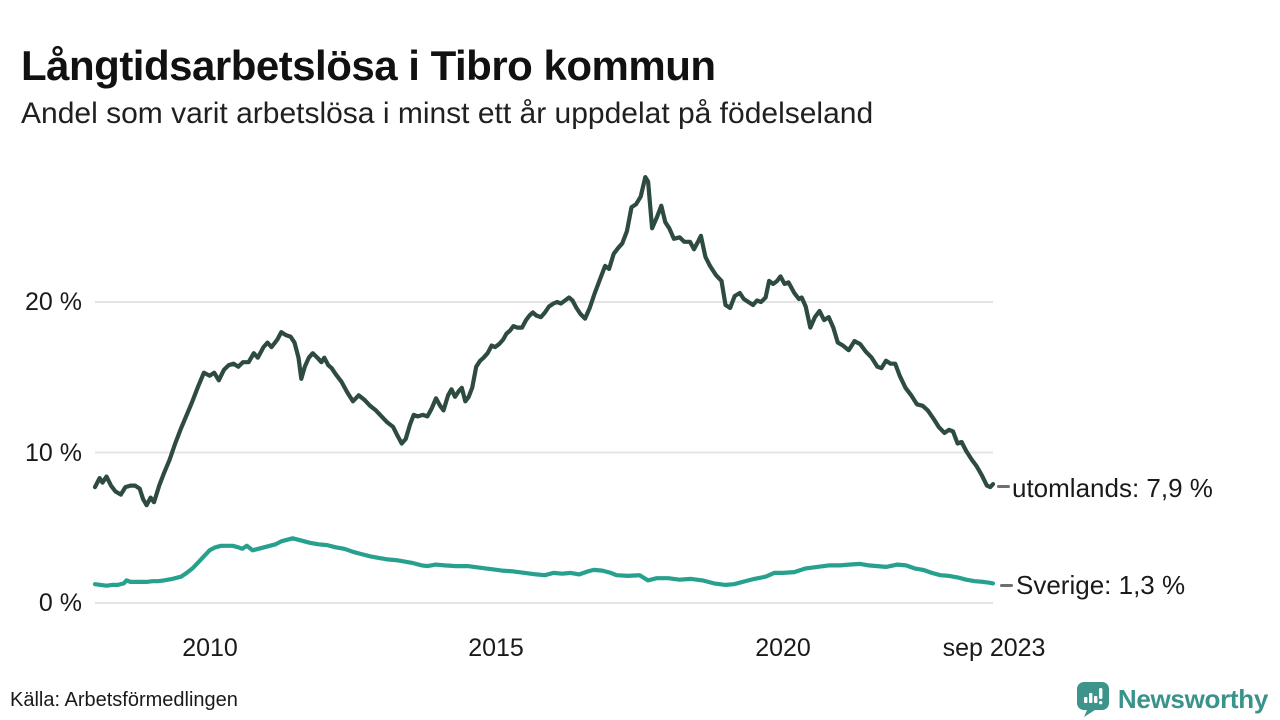 Image resolution: width=1280 pixels, height=720 pixels. What do you see at coordinates (1003, 486) in the screenshot?
I see `label-connector-utomlands` at bounding box center [1003, 486].